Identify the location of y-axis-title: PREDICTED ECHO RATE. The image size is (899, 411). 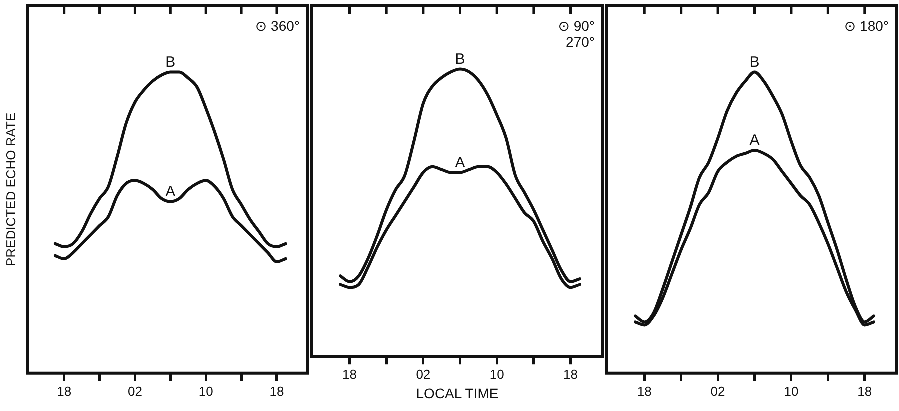
(11, 189).